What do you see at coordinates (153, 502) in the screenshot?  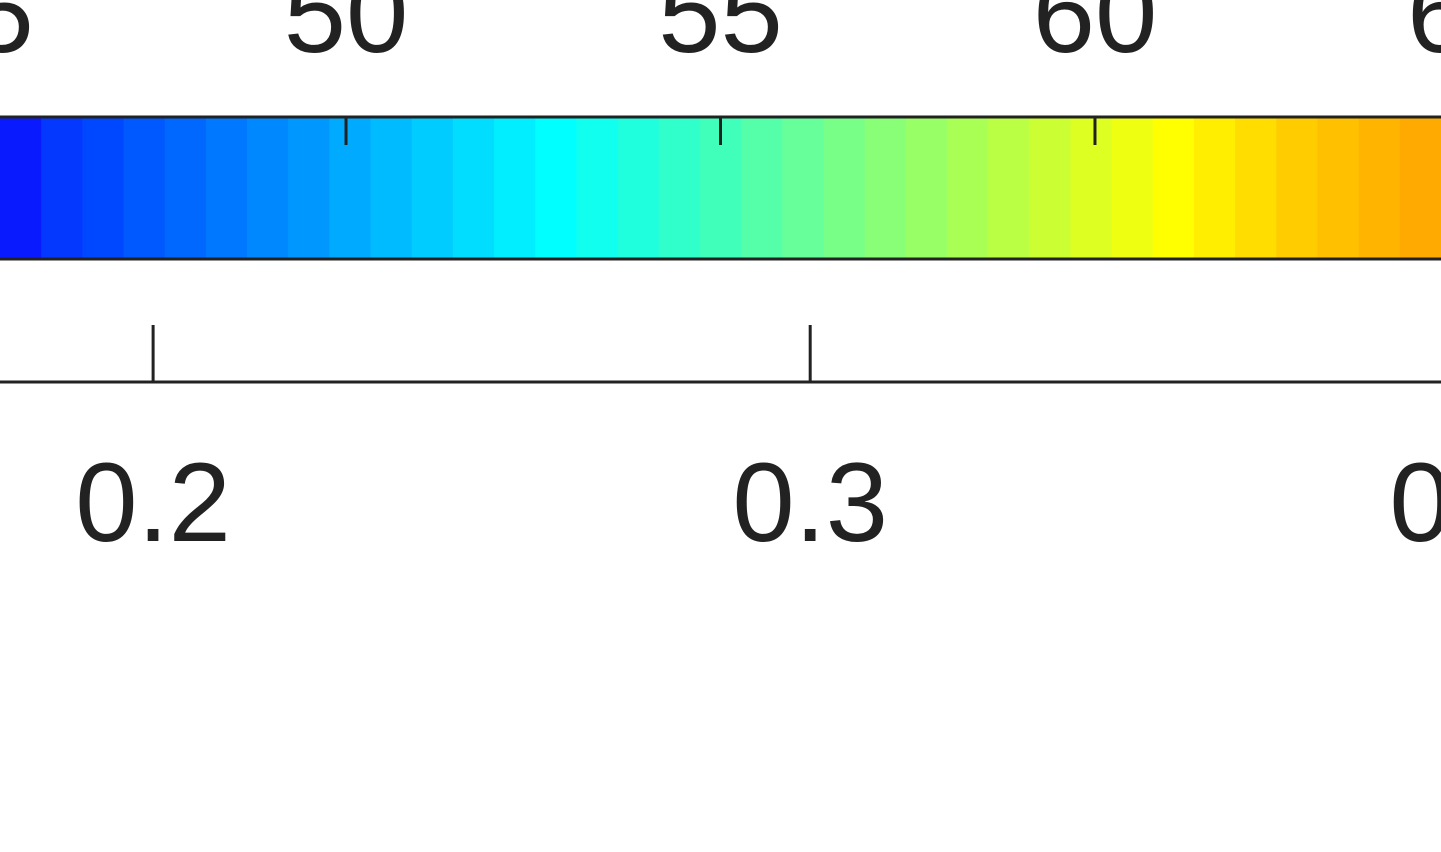 I see `tick-label: 0.2` at bounding box center [153, 502].